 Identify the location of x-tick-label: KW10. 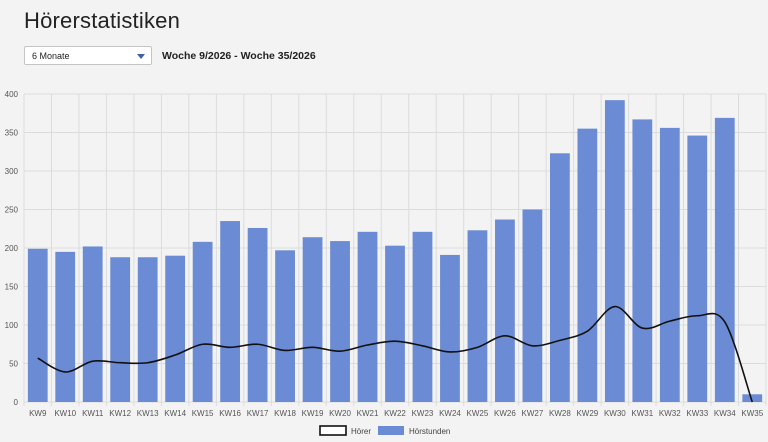
(65, 413).